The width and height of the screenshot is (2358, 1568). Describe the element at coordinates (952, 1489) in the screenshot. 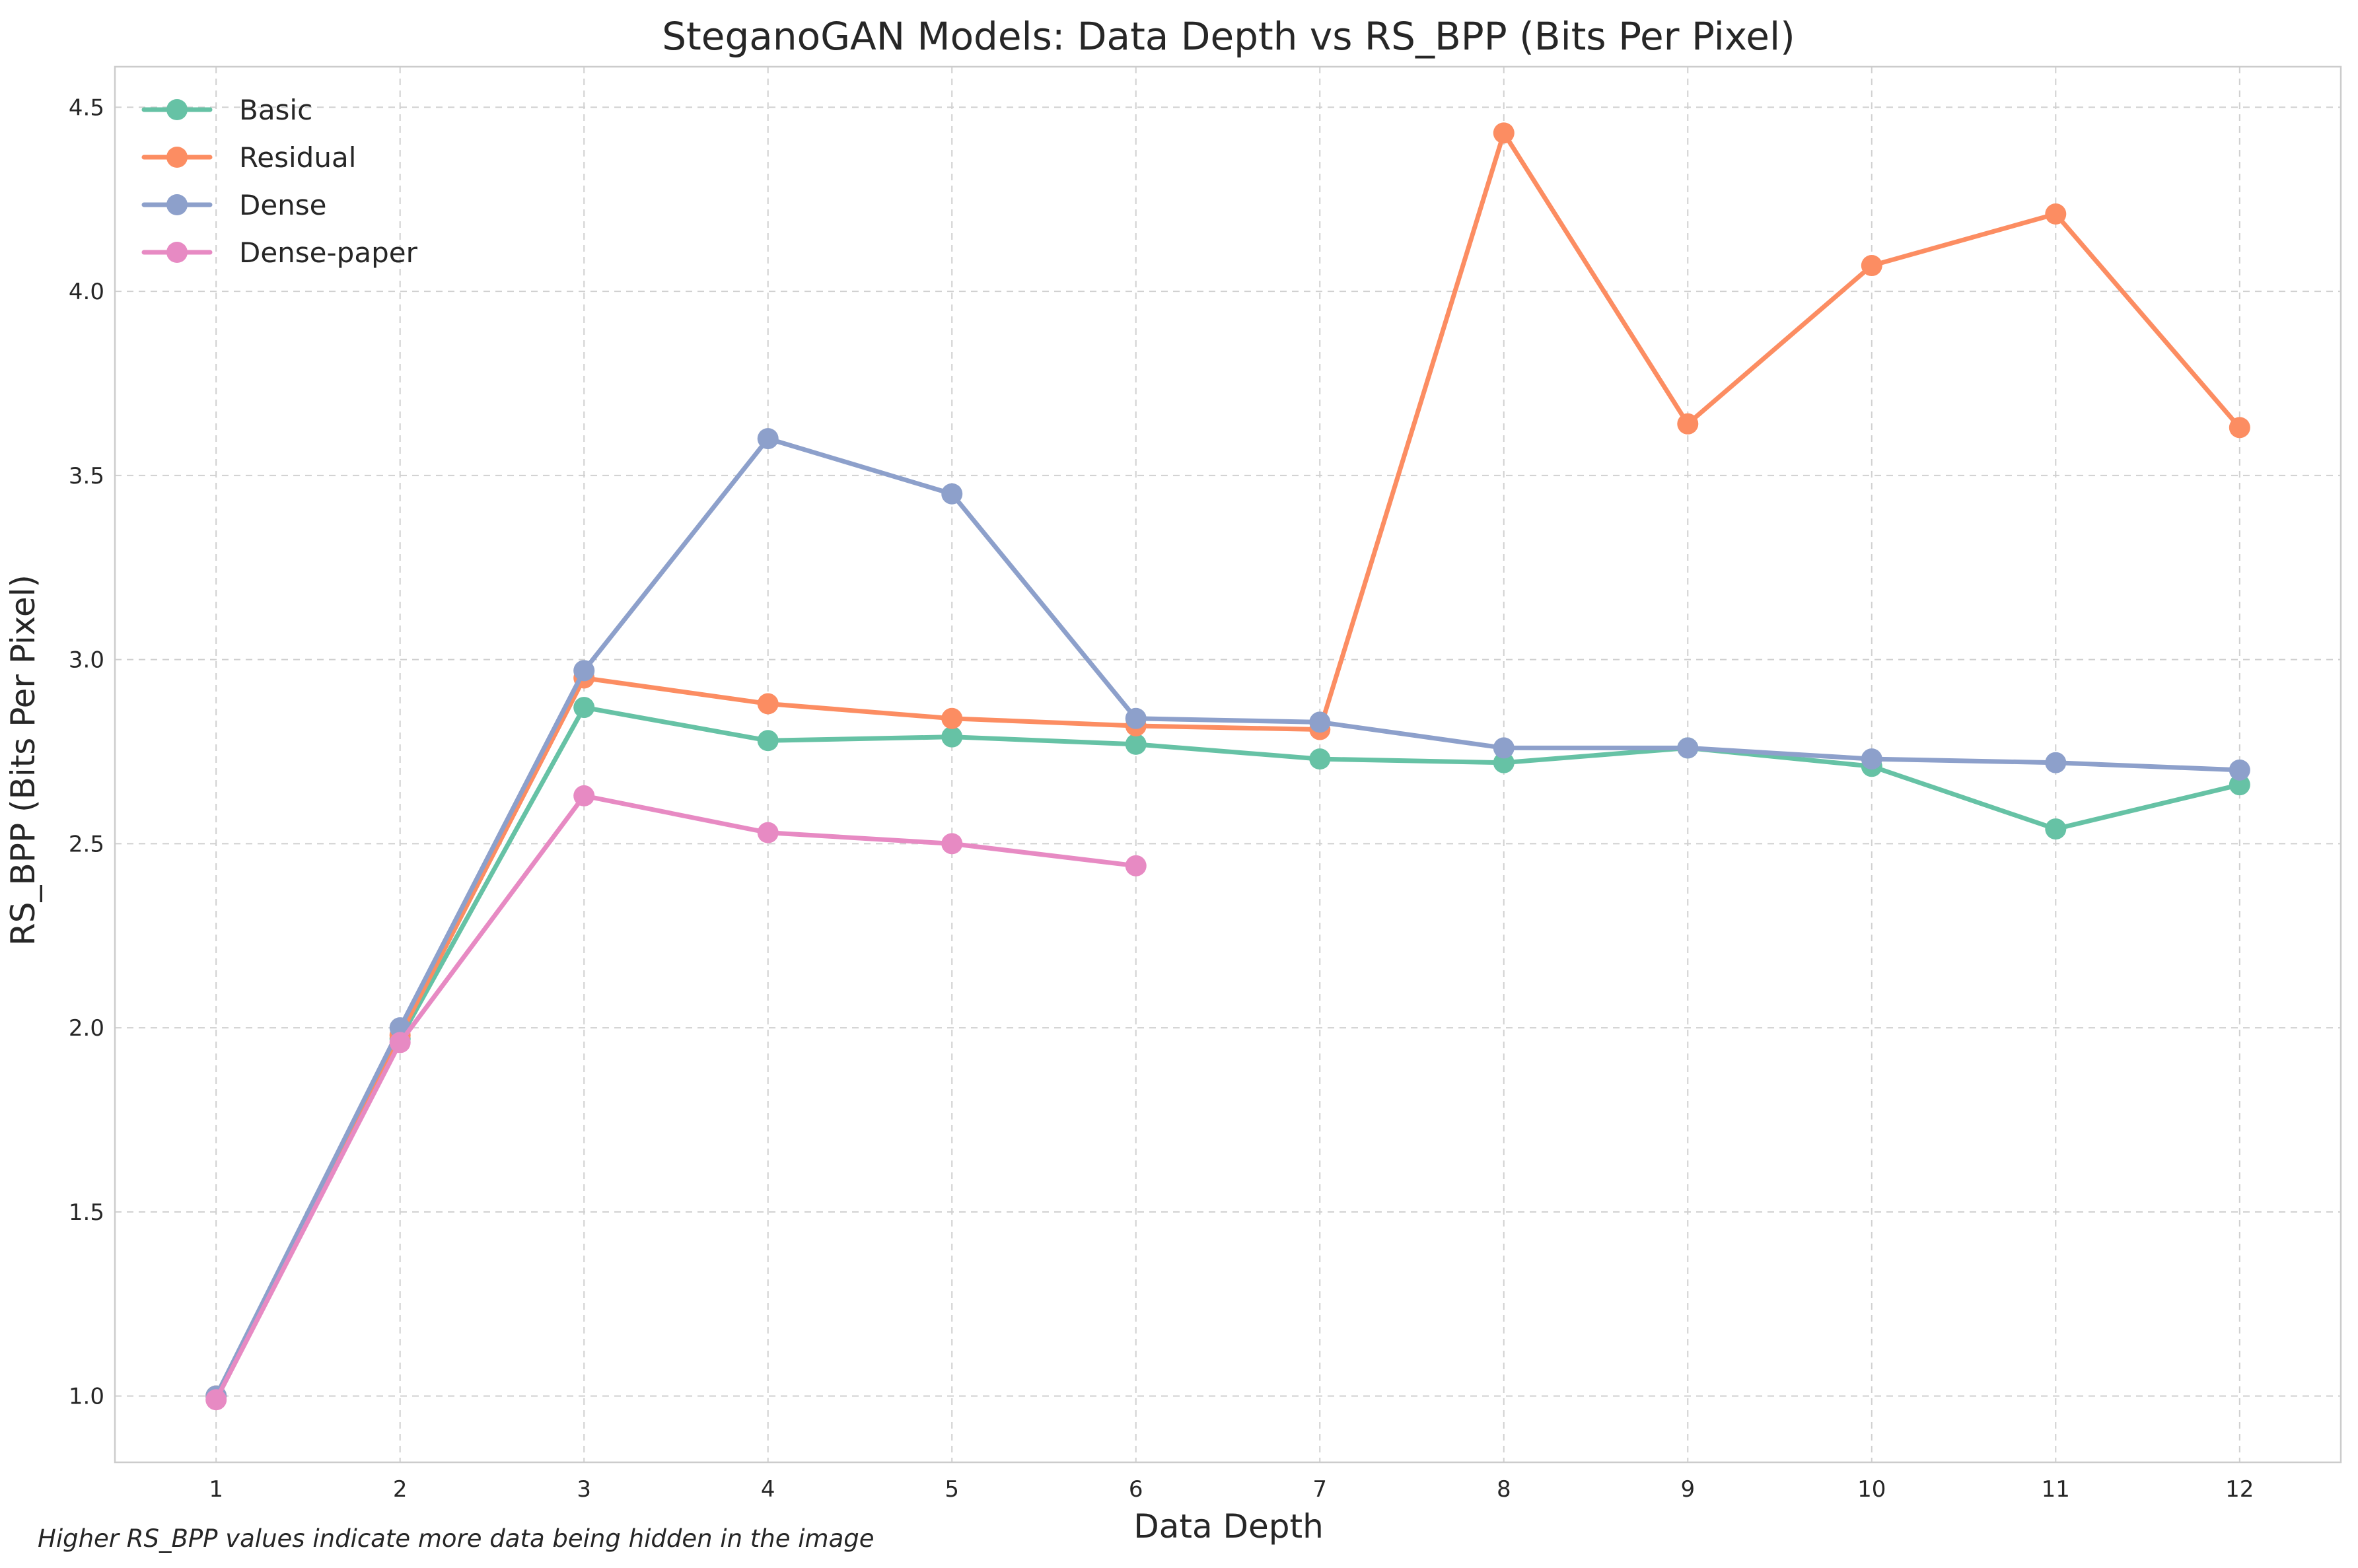

I see `x-tick-label: 5` at that location.